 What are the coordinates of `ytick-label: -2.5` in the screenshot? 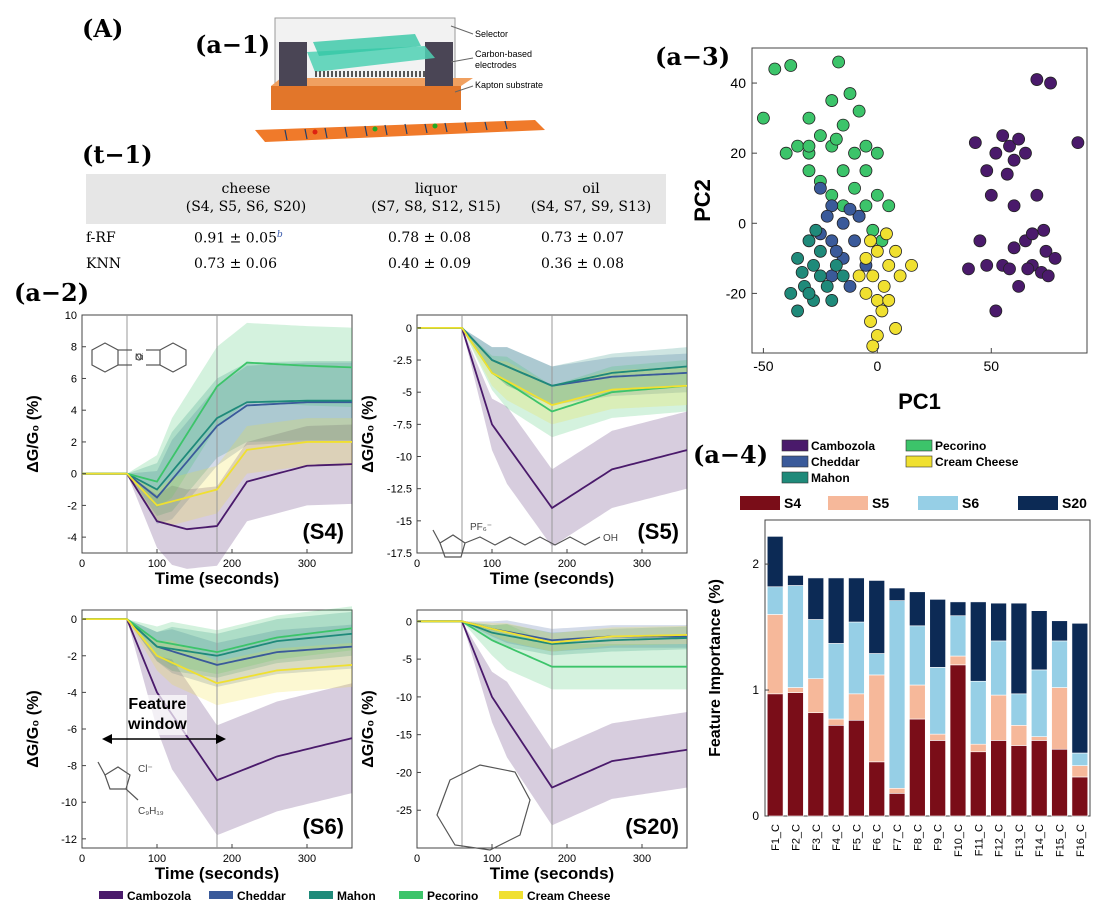 It's located at (402, 361).